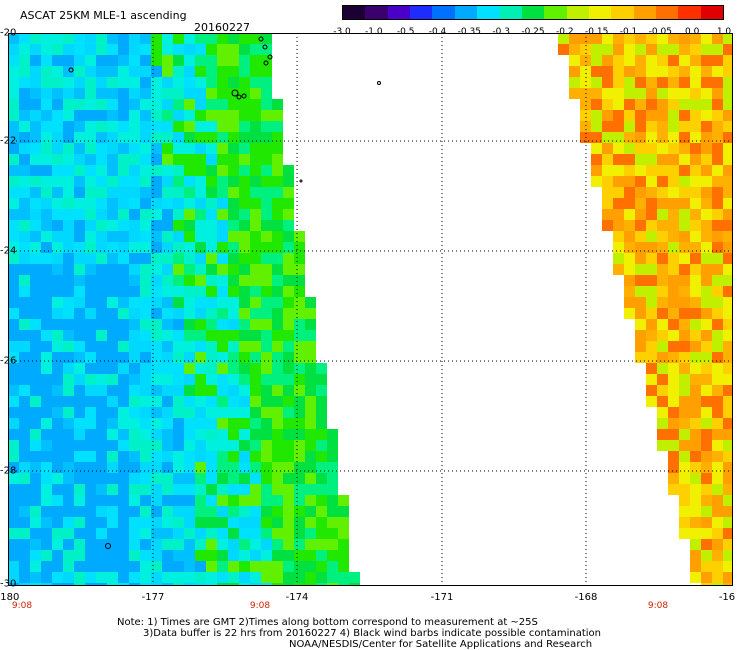 The height and width of the screenshot is (650, 740). What do you see at coordinates (297, 597) in the screenshot?
I see `lon-label: -174` at bounding box center [297, 597].